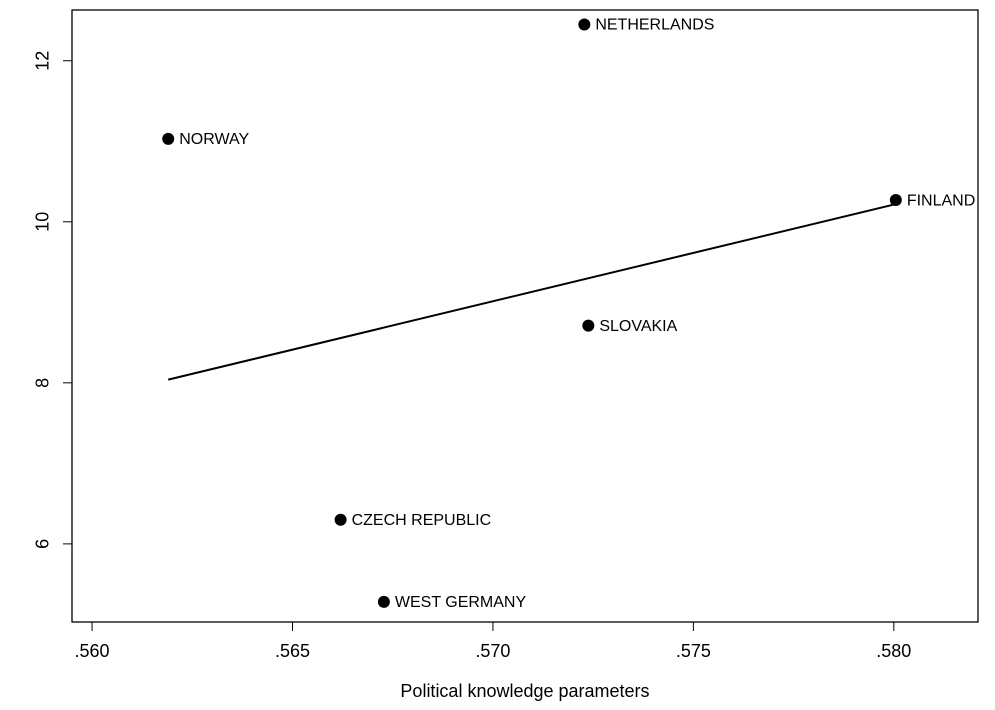  Describe the element at coordinates (43, 383) in the screenshot. I see `y-tick-label: 8` at that location.